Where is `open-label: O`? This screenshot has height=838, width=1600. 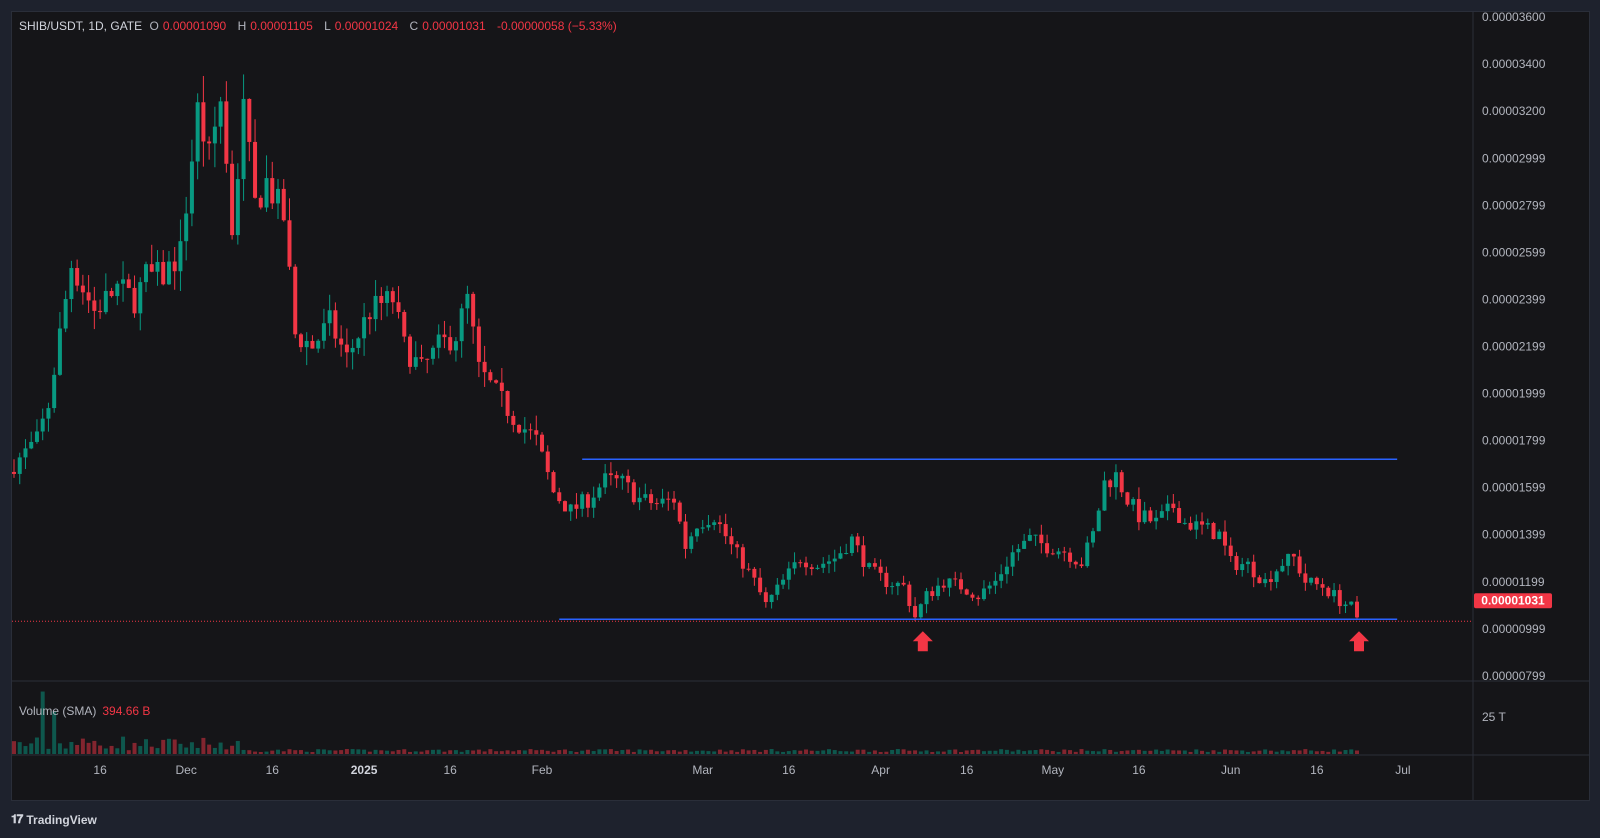
open-label: O is located at coordinates (154, 26).